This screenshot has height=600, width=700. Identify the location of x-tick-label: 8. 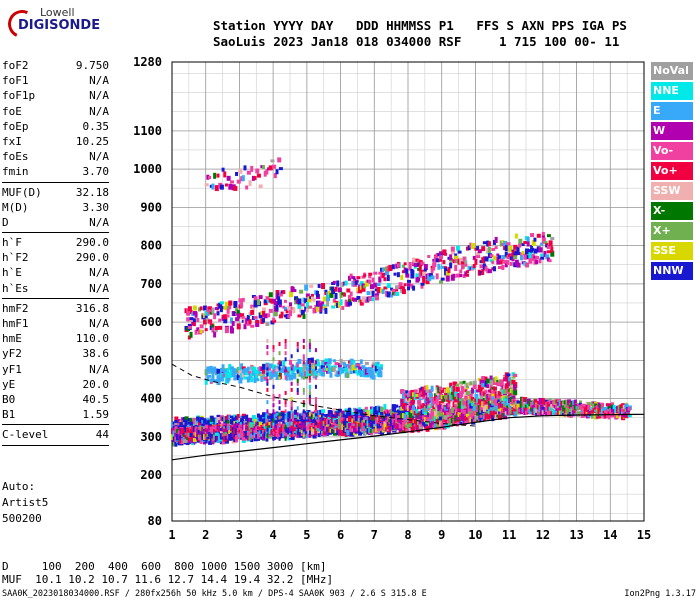
(407, 535).